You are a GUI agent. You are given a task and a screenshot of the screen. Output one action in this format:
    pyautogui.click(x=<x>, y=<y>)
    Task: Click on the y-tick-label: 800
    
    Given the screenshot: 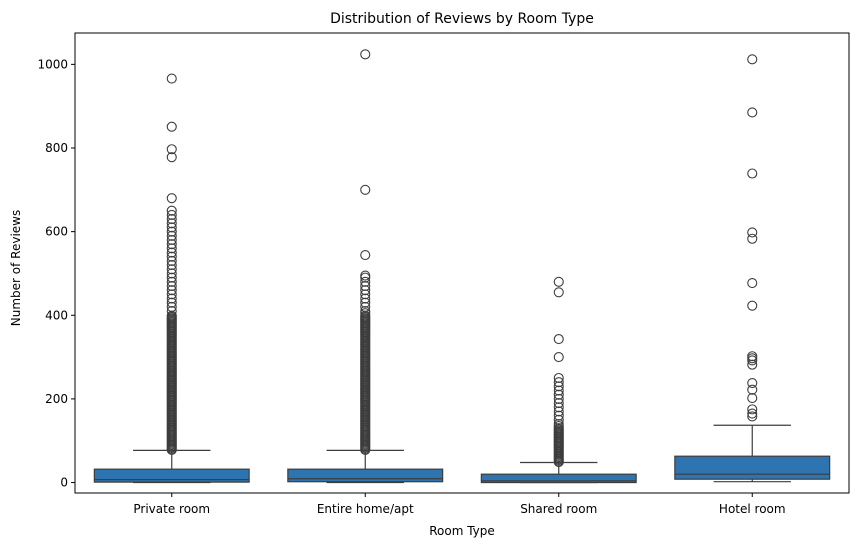 What is the action you would take?
    pyautogui.click(x=56, y=148)
    